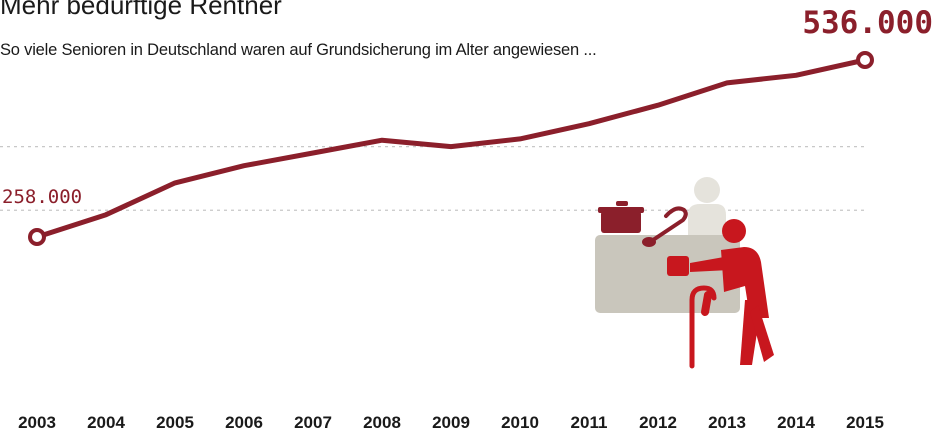 This screenshot has width=937, height=433. I want to click on chart-title: Mehr bedürftige Rentner, so click(141, 10).